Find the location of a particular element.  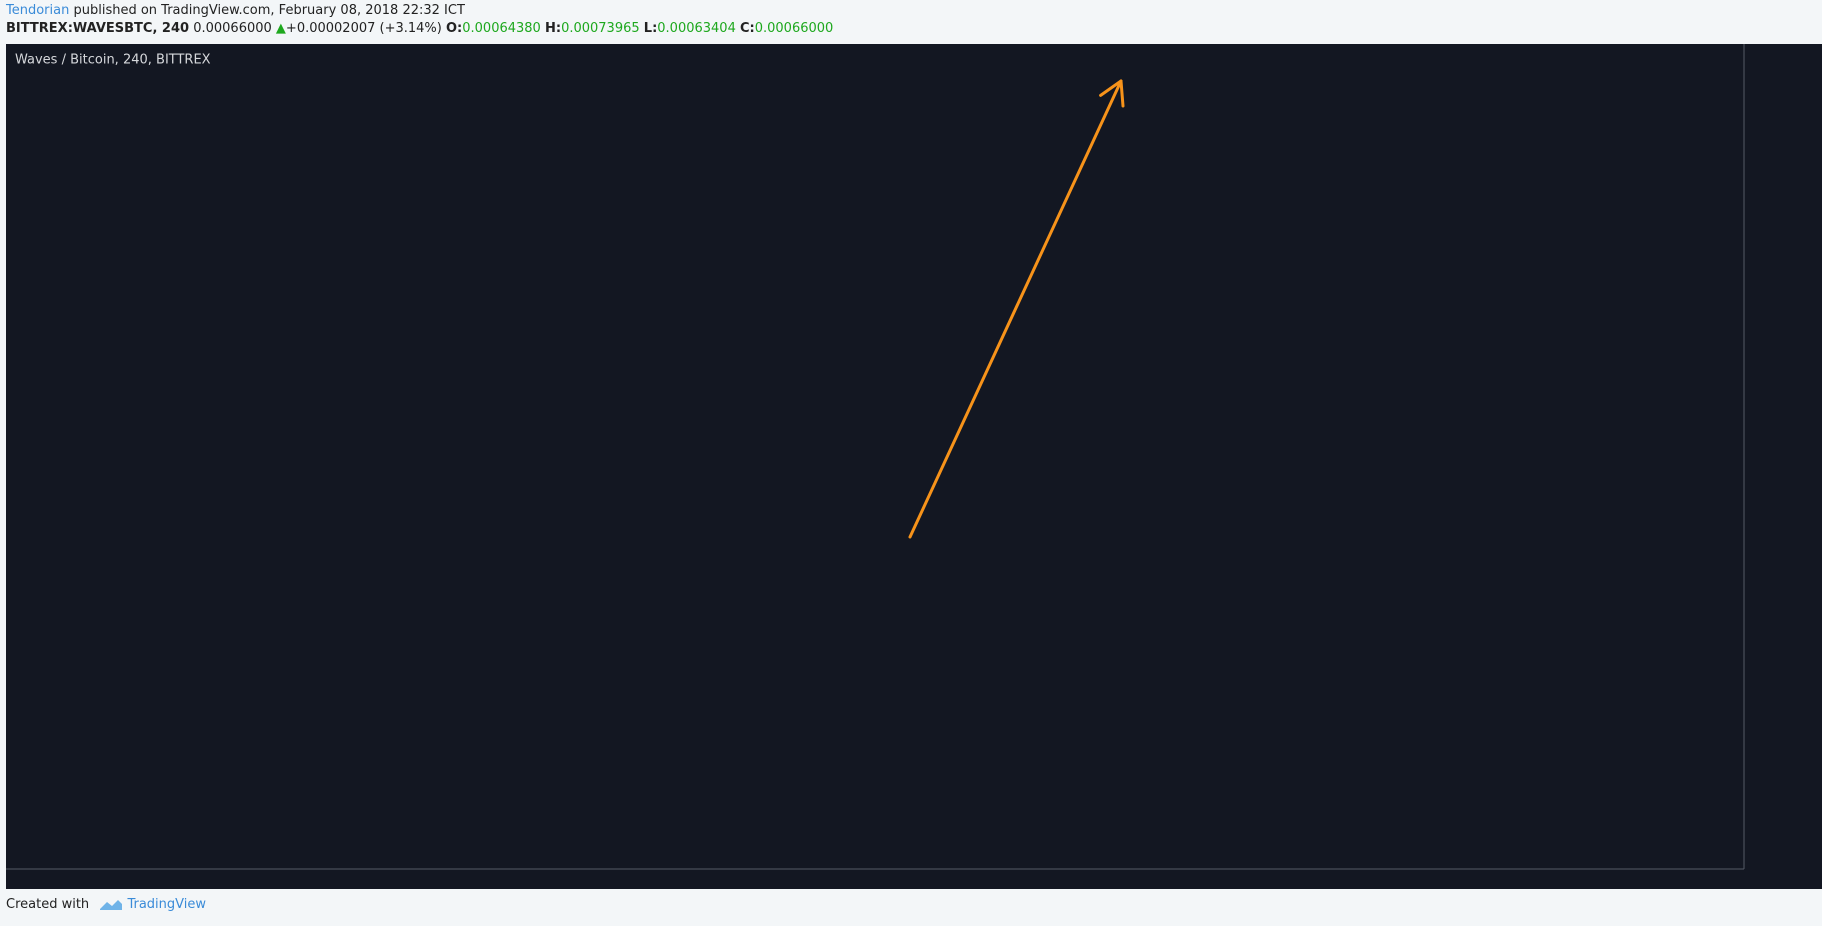

arrow is located at coordinates (1016, 309).